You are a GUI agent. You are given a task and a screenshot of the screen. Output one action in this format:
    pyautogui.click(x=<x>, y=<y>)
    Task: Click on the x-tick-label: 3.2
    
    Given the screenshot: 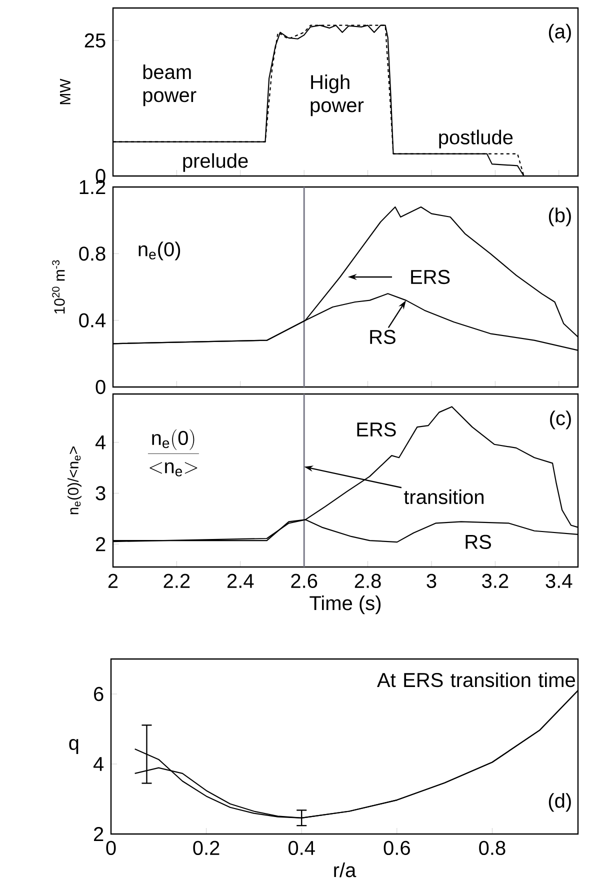 What is the action you would take?
    pyautogui.click(x=495, y=581)
    